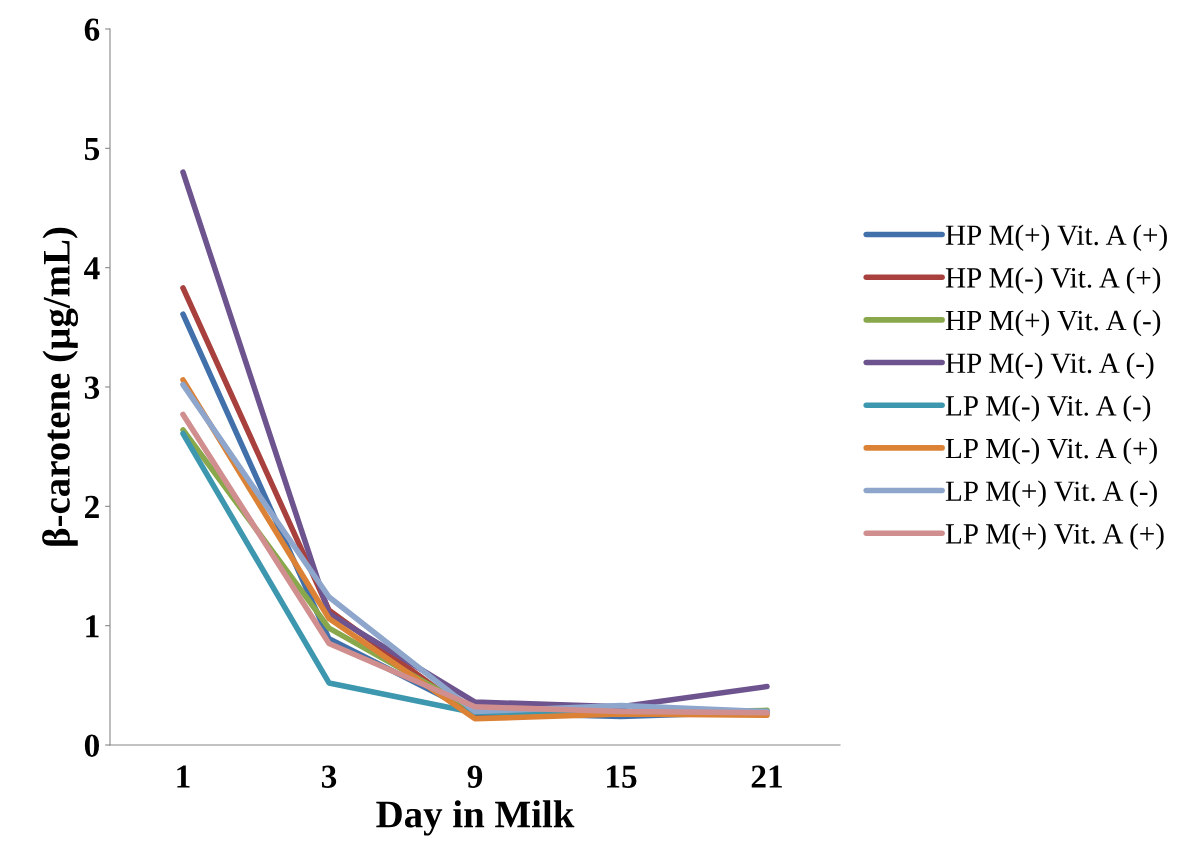 The image size is (1195, 867). Describe the element at coordinates (92, 29) in the screenshot. I see `y-tick-label: 6` at that location.